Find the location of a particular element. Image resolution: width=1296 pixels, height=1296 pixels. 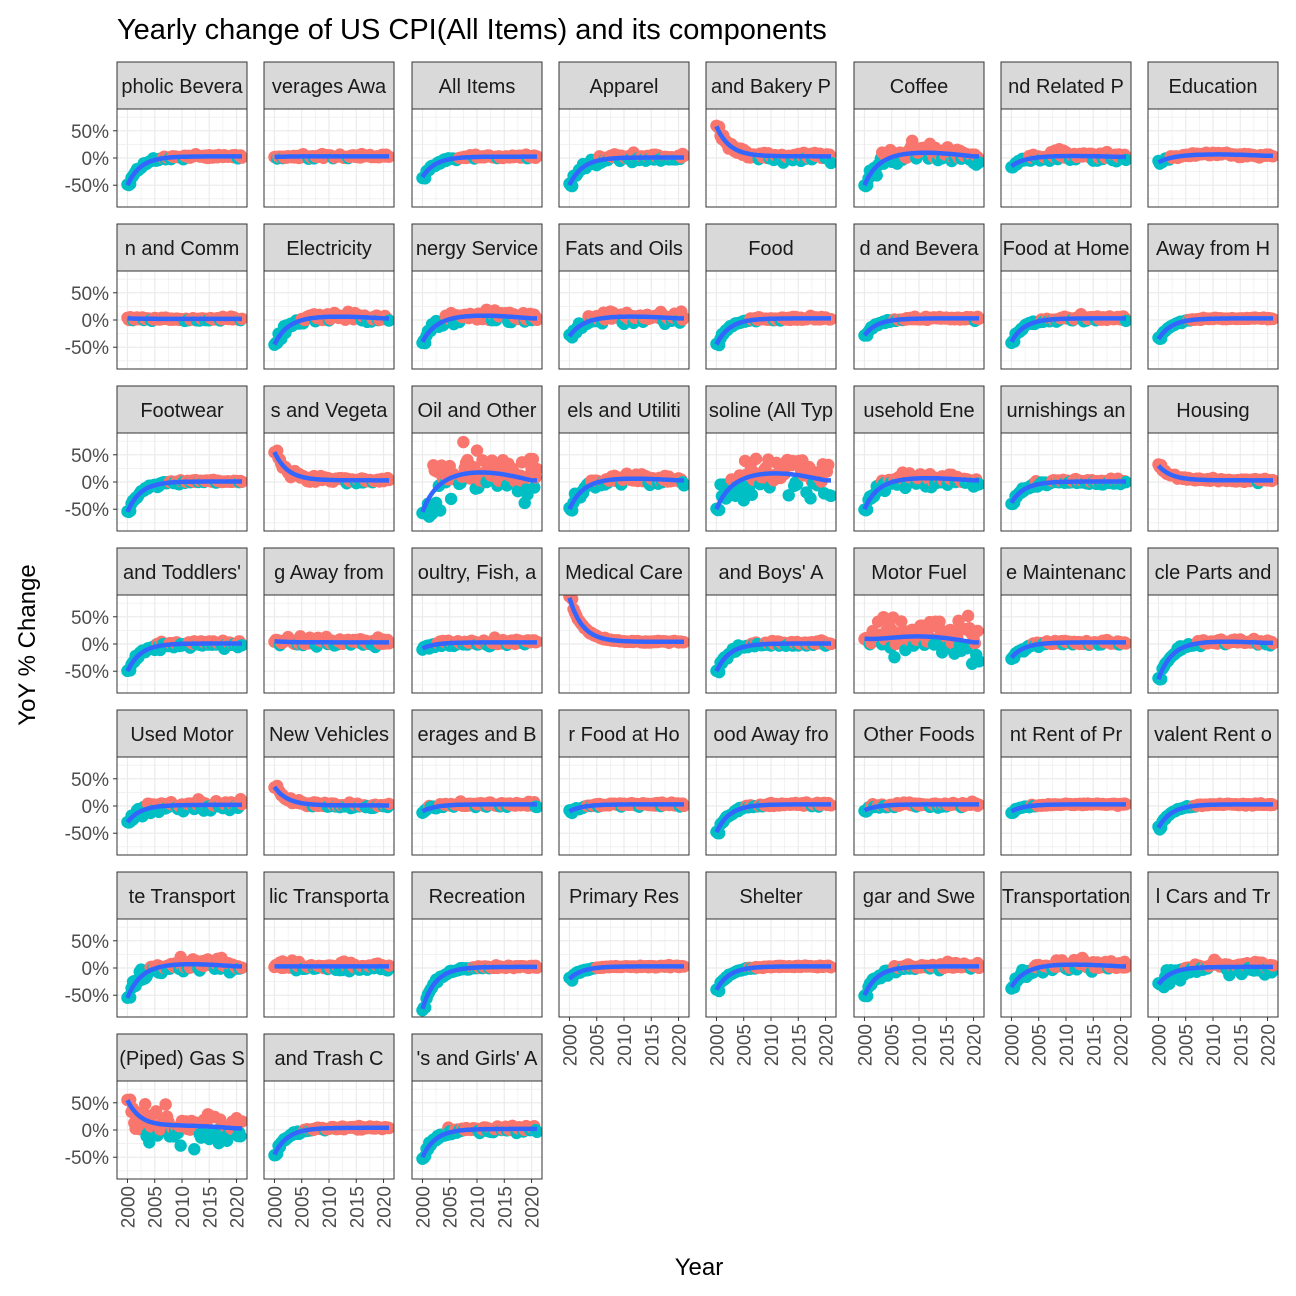

facet-label: Other Foods is located at coordinates (918, 735).